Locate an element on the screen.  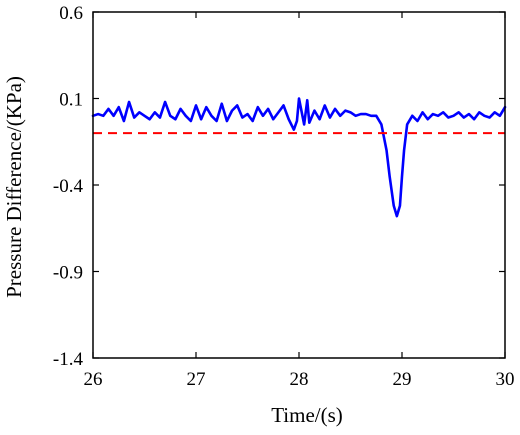
y-axis-label: Pressure Difference/(KPa) is located at coordinates (14, 187).